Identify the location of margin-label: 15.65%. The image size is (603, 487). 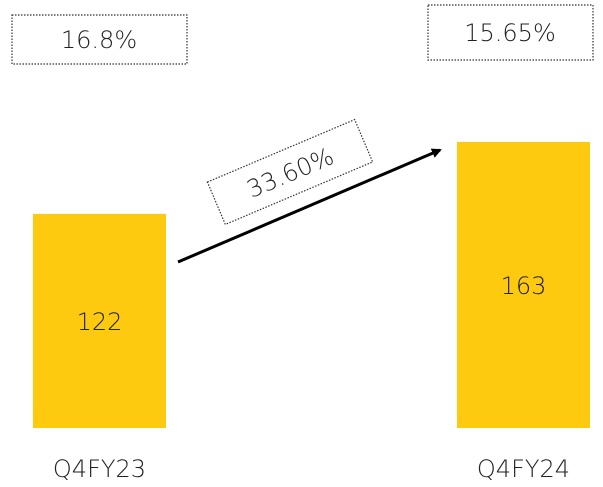
(510, 33).